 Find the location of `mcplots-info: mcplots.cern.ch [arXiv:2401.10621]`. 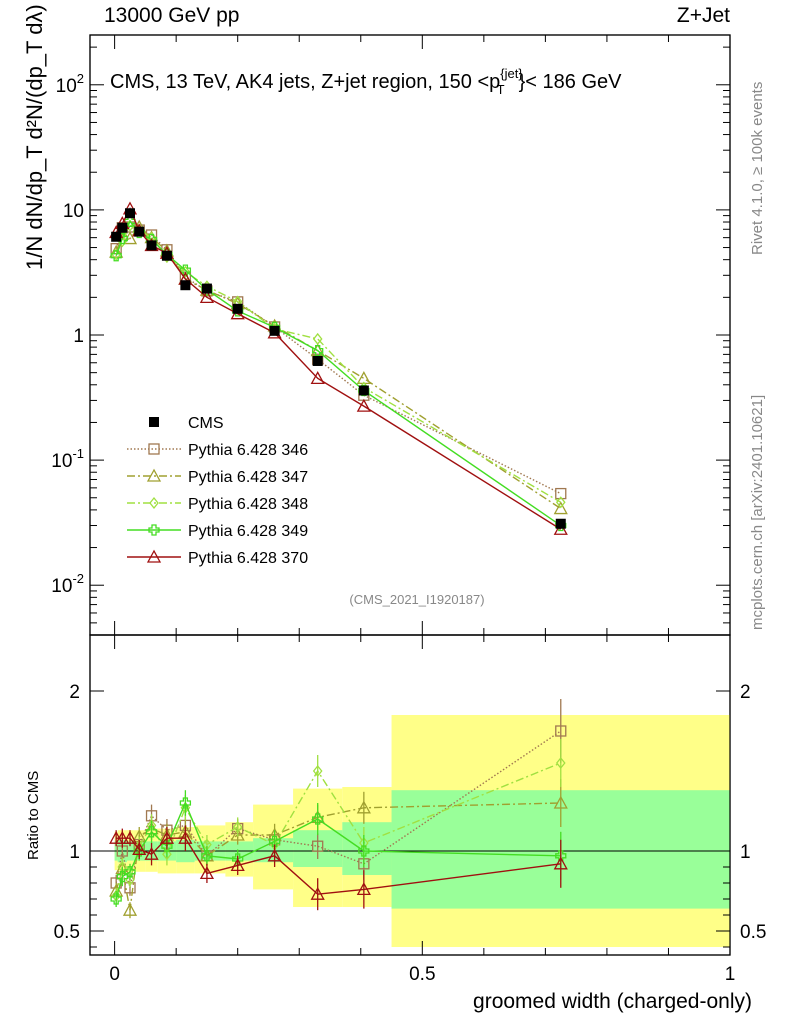

mcplots-info: mcplots.cern.ch [arXiv:2401.10621] is located at coordinates (757, 512).